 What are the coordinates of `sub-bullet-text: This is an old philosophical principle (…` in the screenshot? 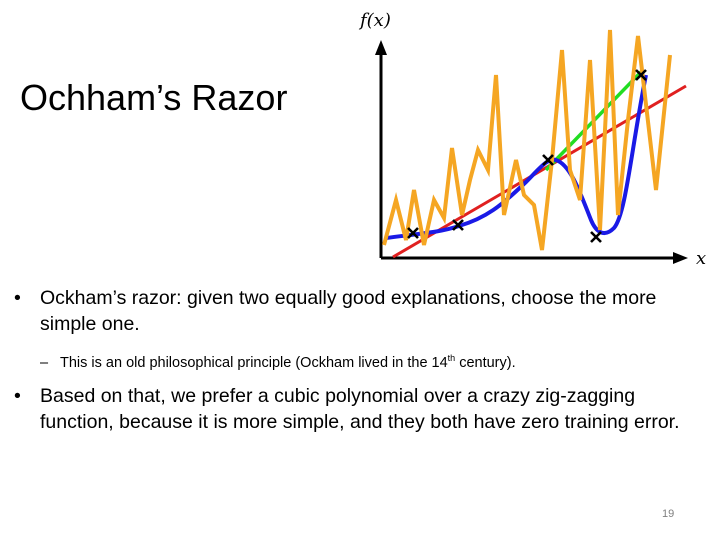 It's located at (254, 363).